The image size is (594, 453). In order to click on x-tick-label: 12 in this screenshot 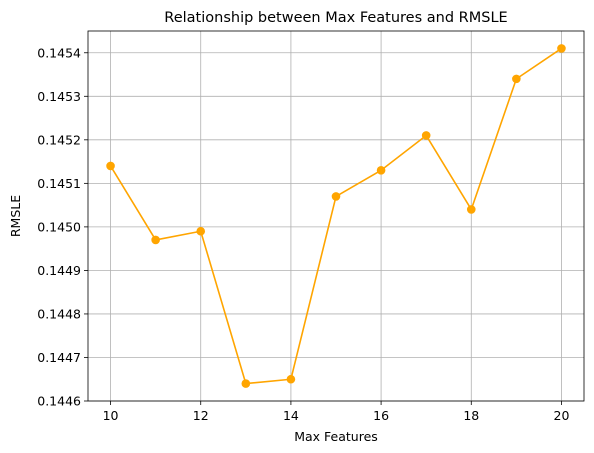, I will do `click(201, 415)`.